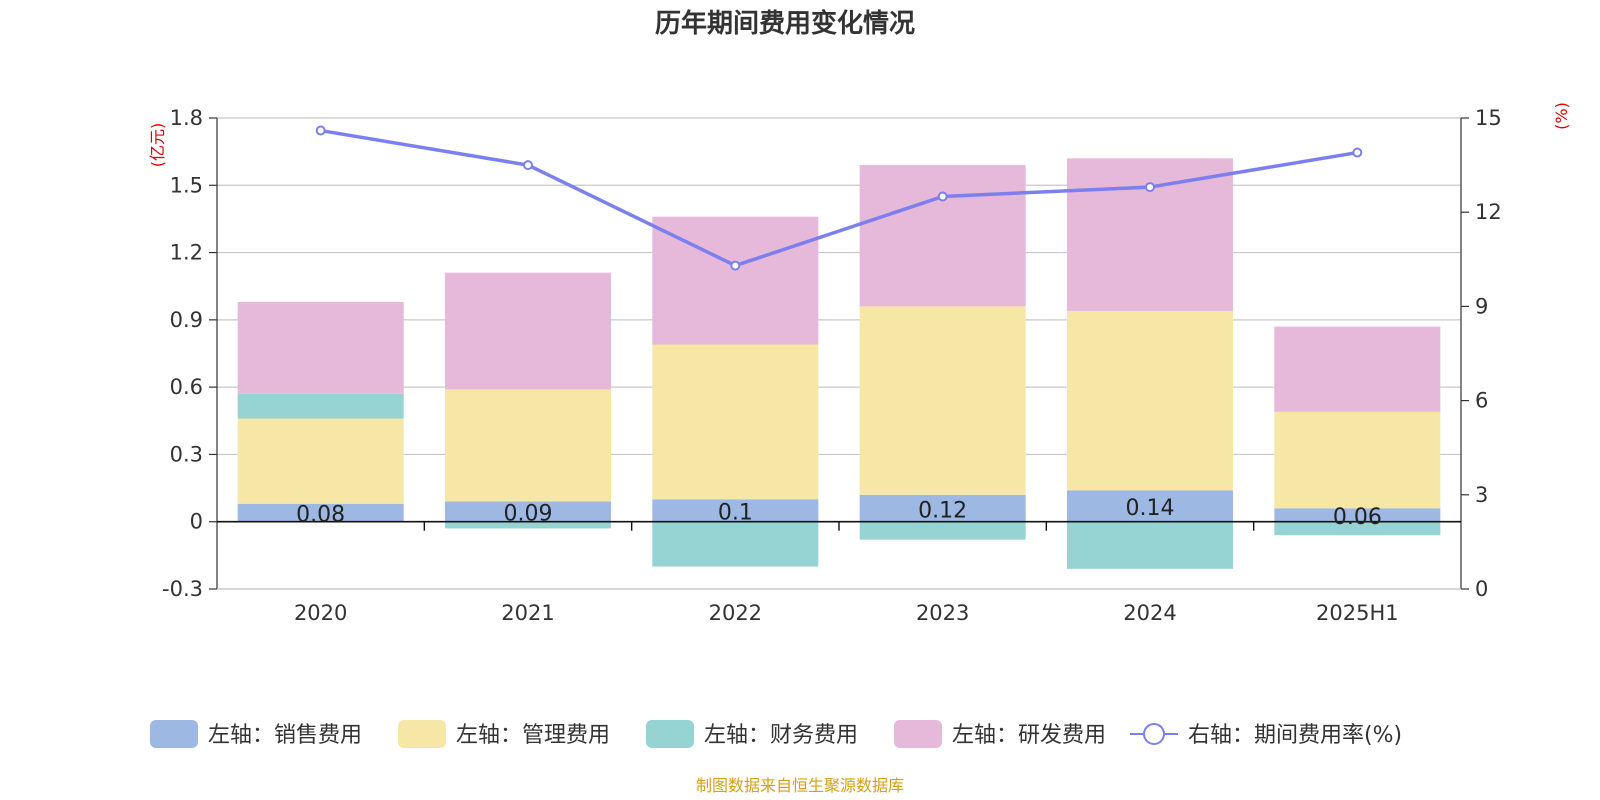  I want to click on bar-data-label: 0.08, so click(320, 515).